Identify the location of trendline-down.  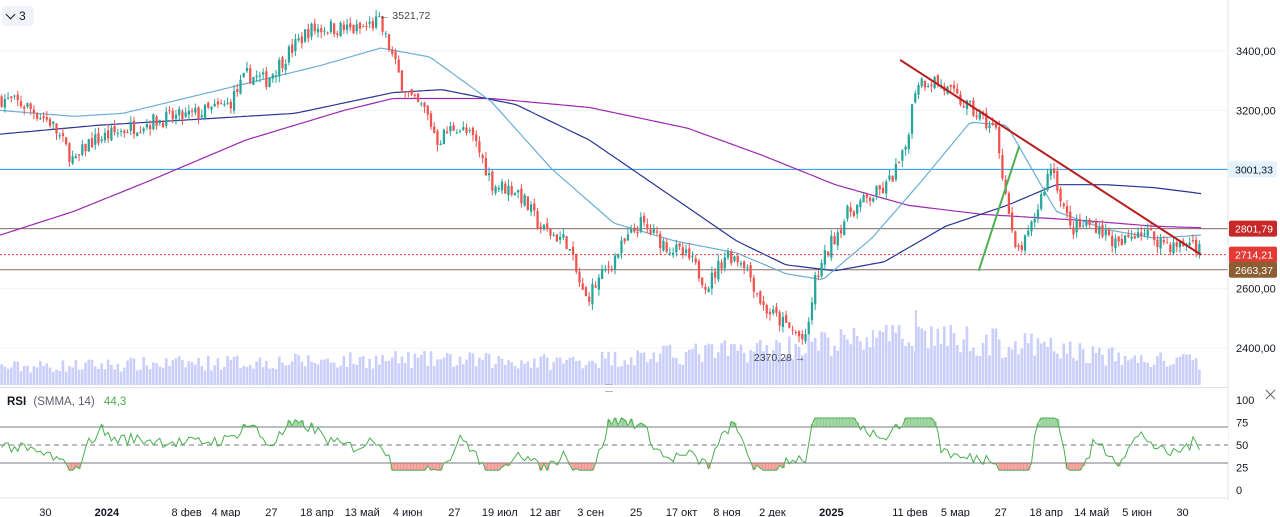
(1050, 157).